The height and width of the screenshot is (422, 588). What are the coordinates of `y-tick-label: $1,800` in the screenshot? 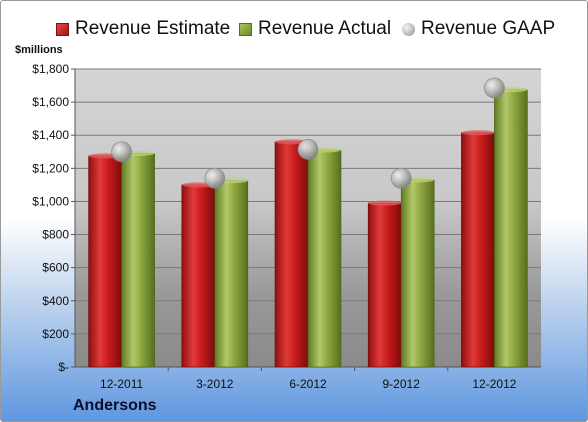 It's located at (50, 69).